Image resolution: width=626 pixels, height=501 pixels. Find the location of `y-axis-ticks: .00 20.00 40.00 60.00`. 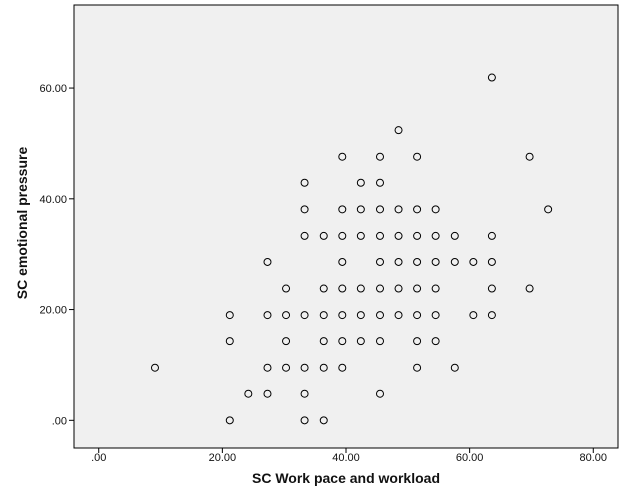

y-axis-ticks: .00 20.00 40.00 60.00 is located at coordinates (56, 255).